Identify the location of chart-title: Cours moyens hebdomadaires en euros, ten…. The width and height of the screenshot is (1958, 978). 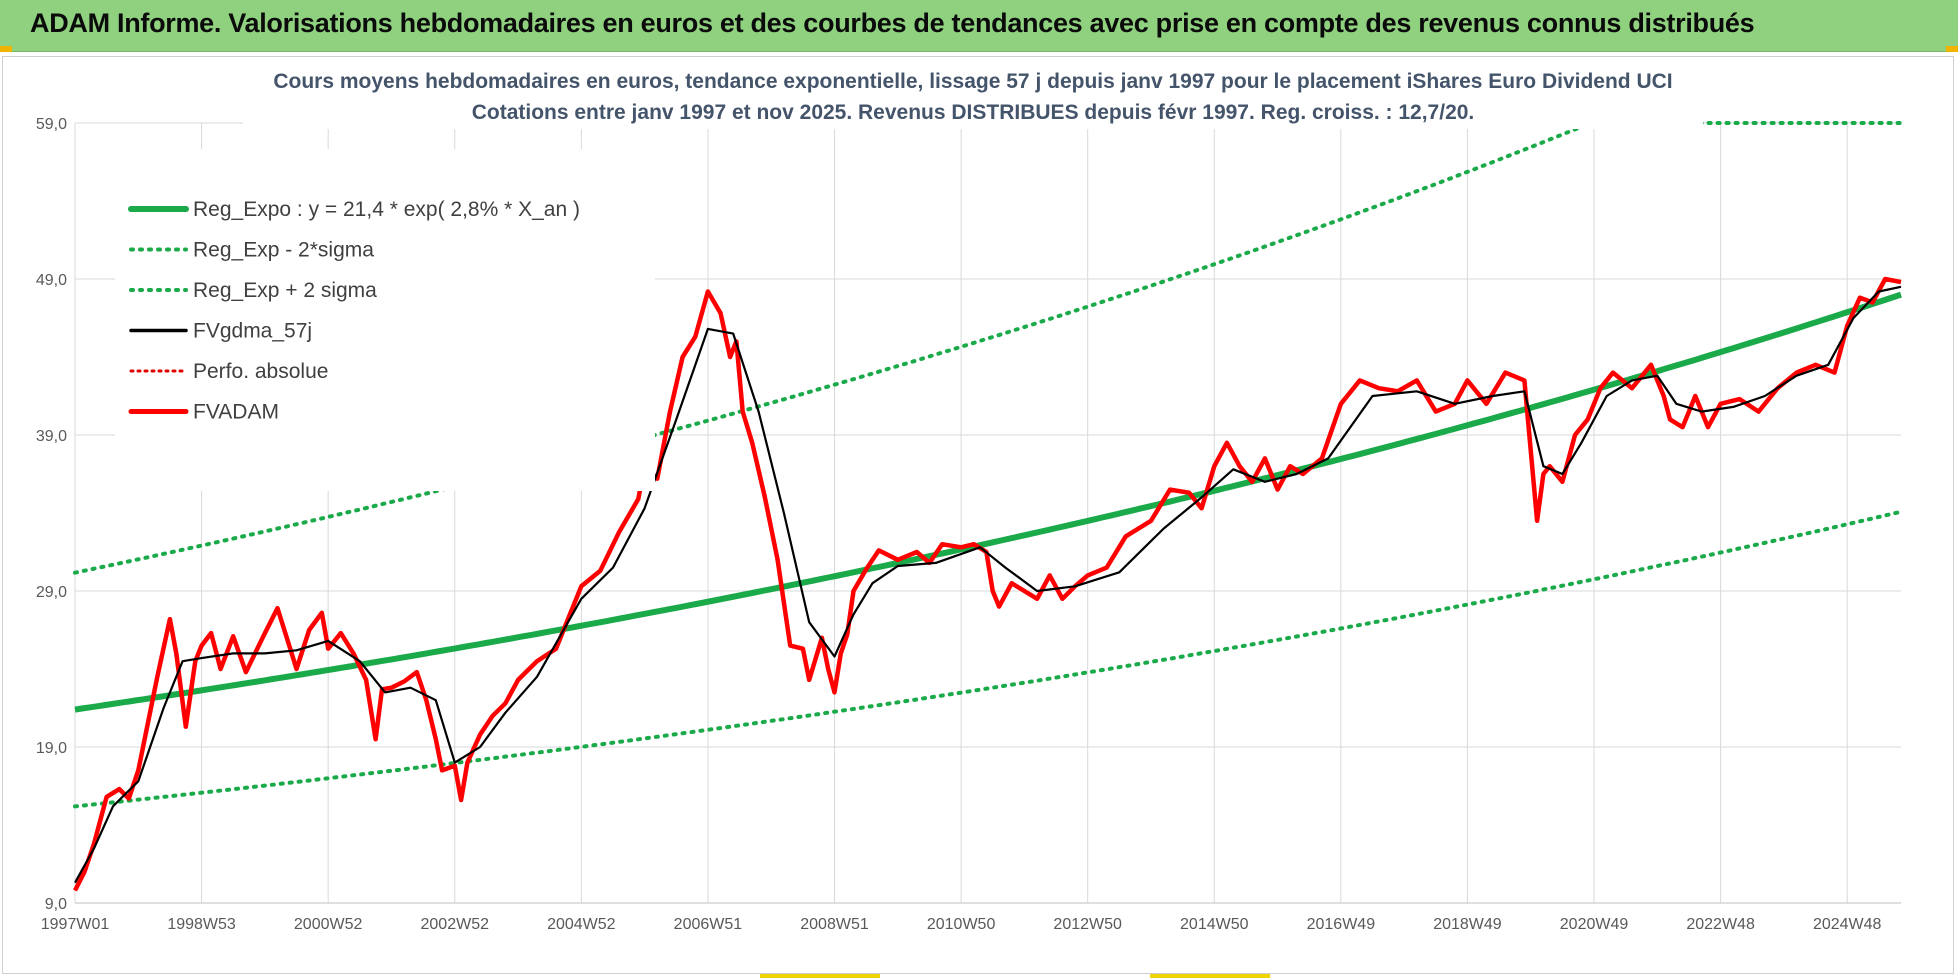
(972, 81).